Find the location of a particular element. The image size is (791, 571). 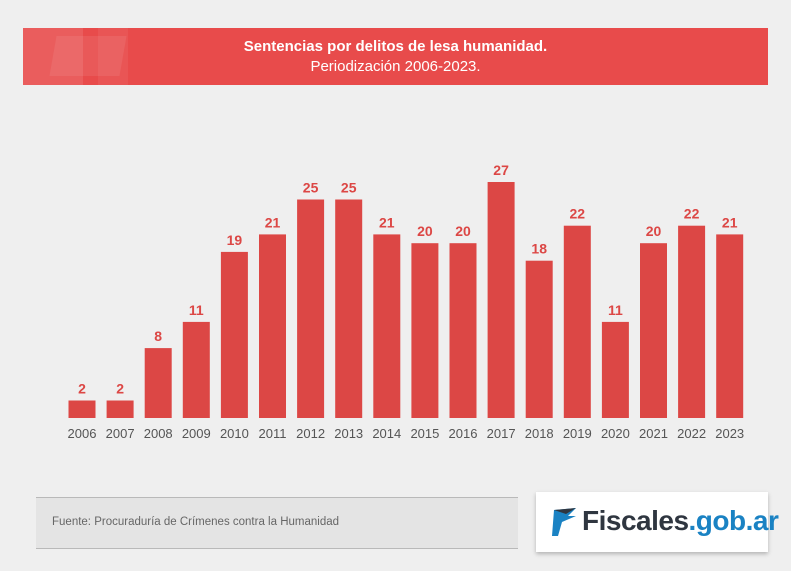

x-tick-2011: 2011 is located at coordinates (273, 433).